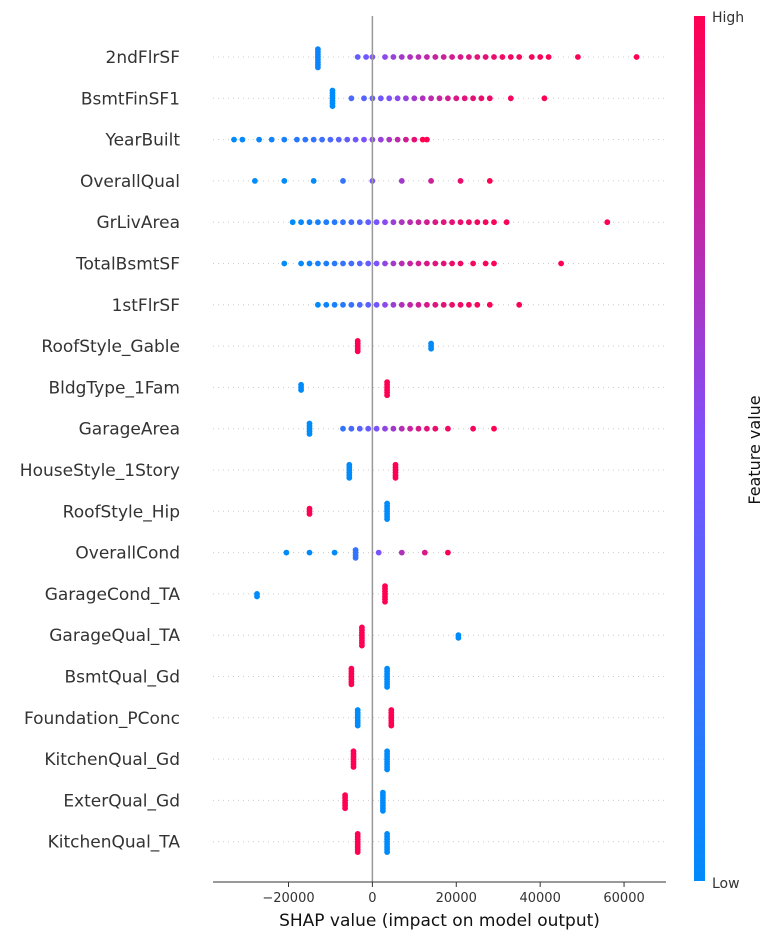 This screenshot has width=773, height=940. What do you see at coordinates (623, 898) in the screenshot?
I see `x-tick-label: 60000` at bounding box center [623, 898].